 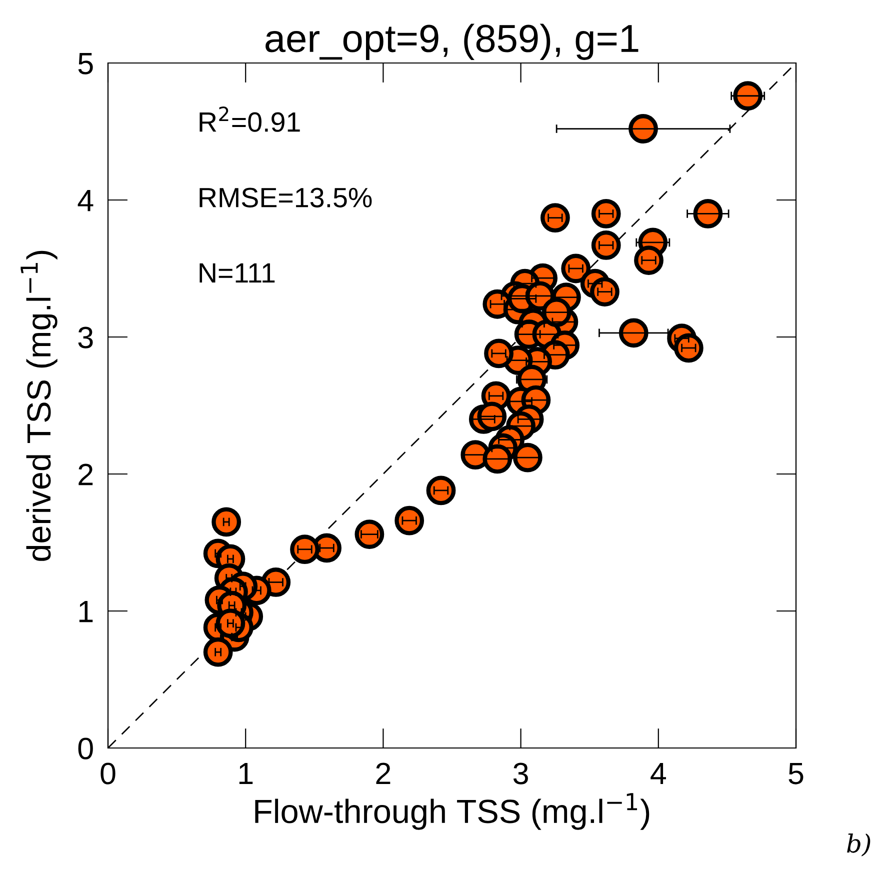 I want to click on y-axis-title: derived TSS (mg.l$^{−1}$), so click(x=39, y=405).